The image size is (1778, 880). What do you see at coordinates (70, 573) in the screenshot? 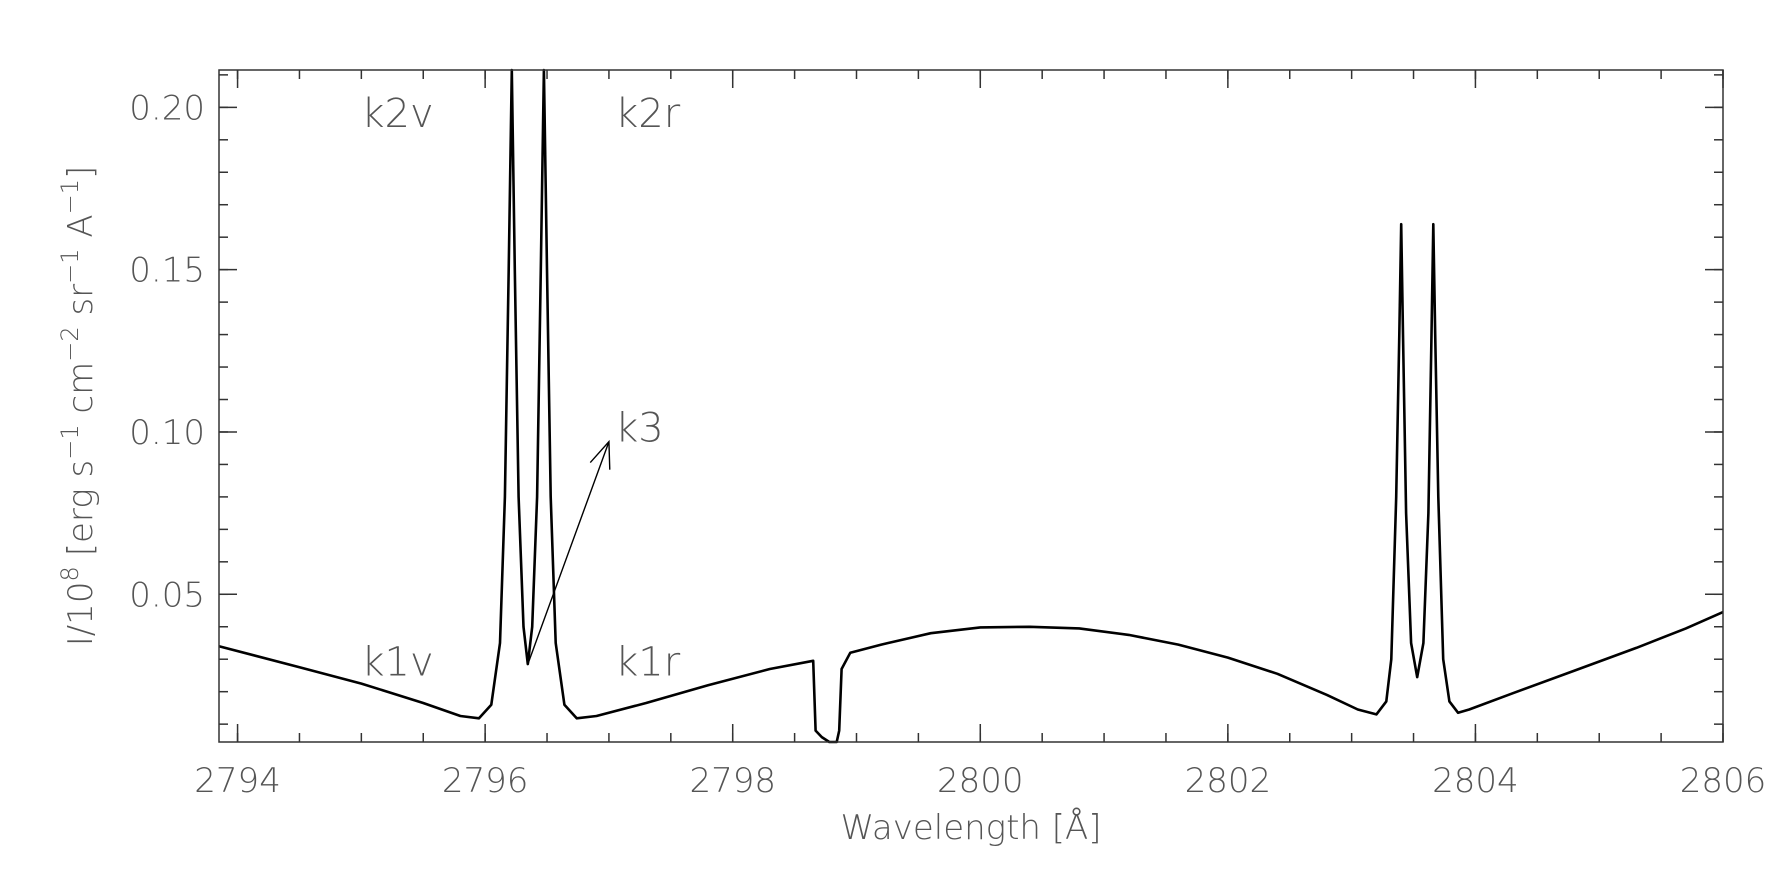
I see `y-axis-label-exponent: 8` at bounding box center [70, 573].